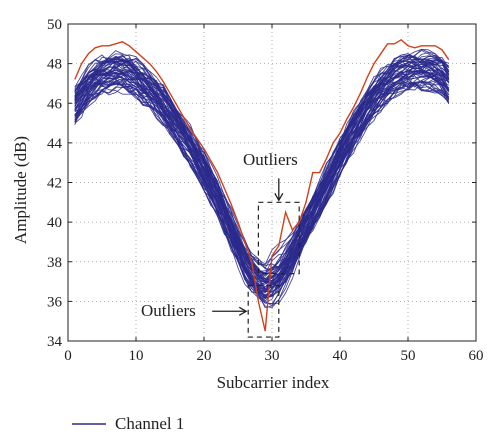 This screenshot has height=445, width=500. Describe the element at coordinates (54, 223) in the screenshot. I see `y-tick-label: 40` at that location.